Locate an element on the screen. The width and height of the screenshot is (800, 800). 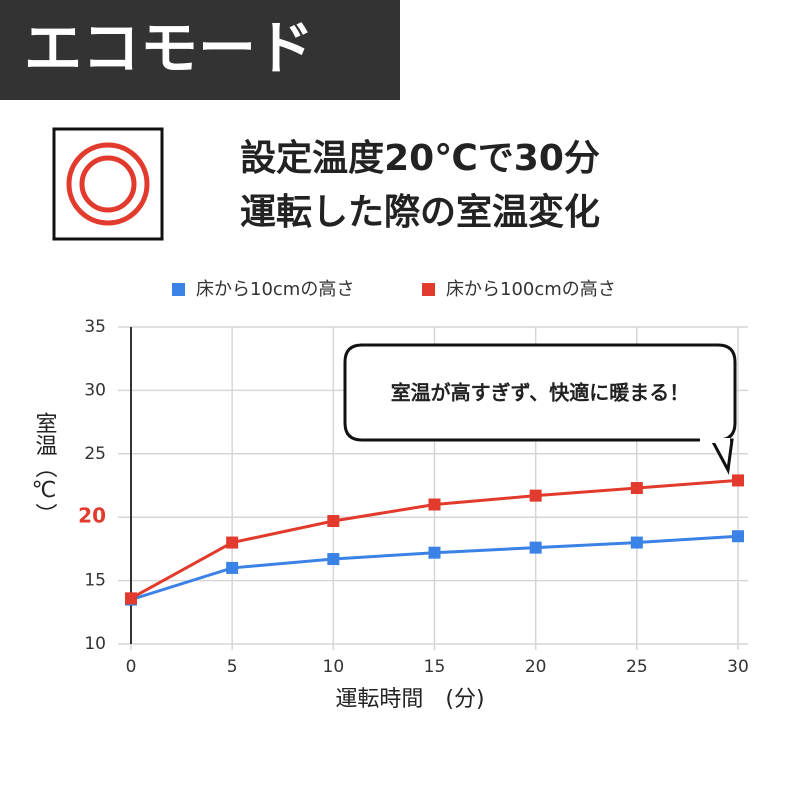
callout is located at coordinates (540, 409).